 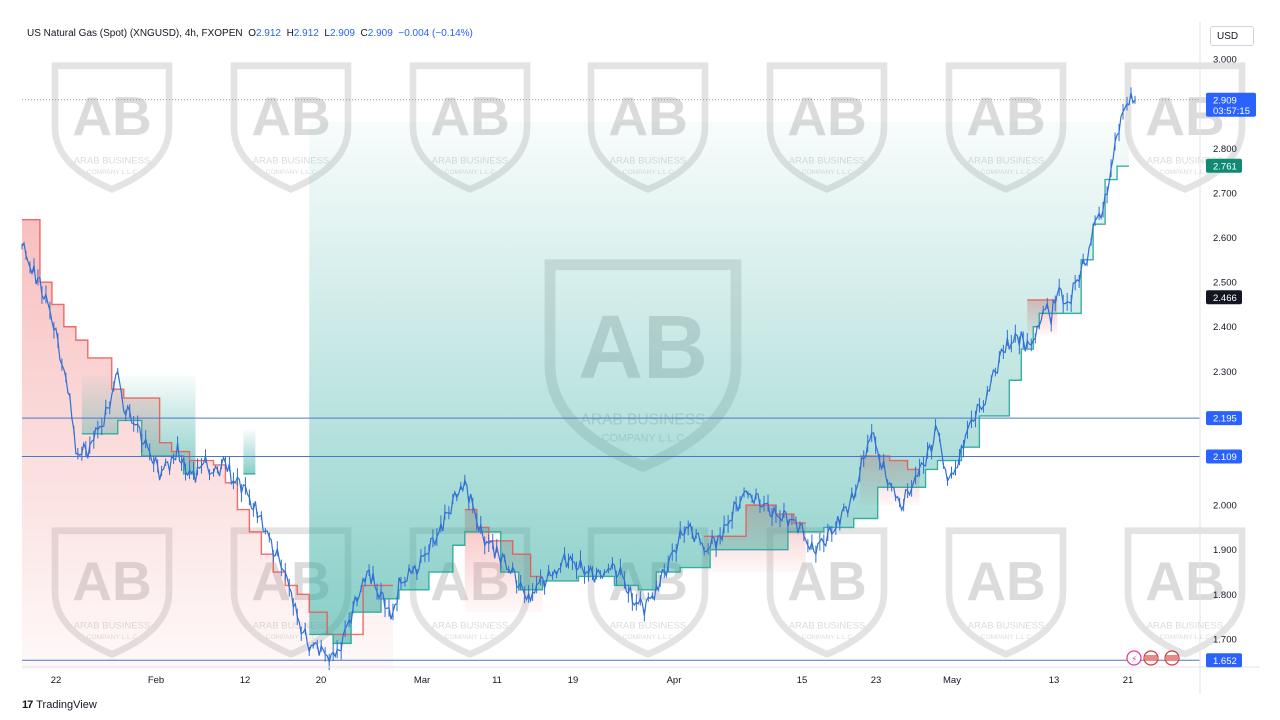 I want to click on flash-event-glyph: ⚡, so click(x=1134, y=660).